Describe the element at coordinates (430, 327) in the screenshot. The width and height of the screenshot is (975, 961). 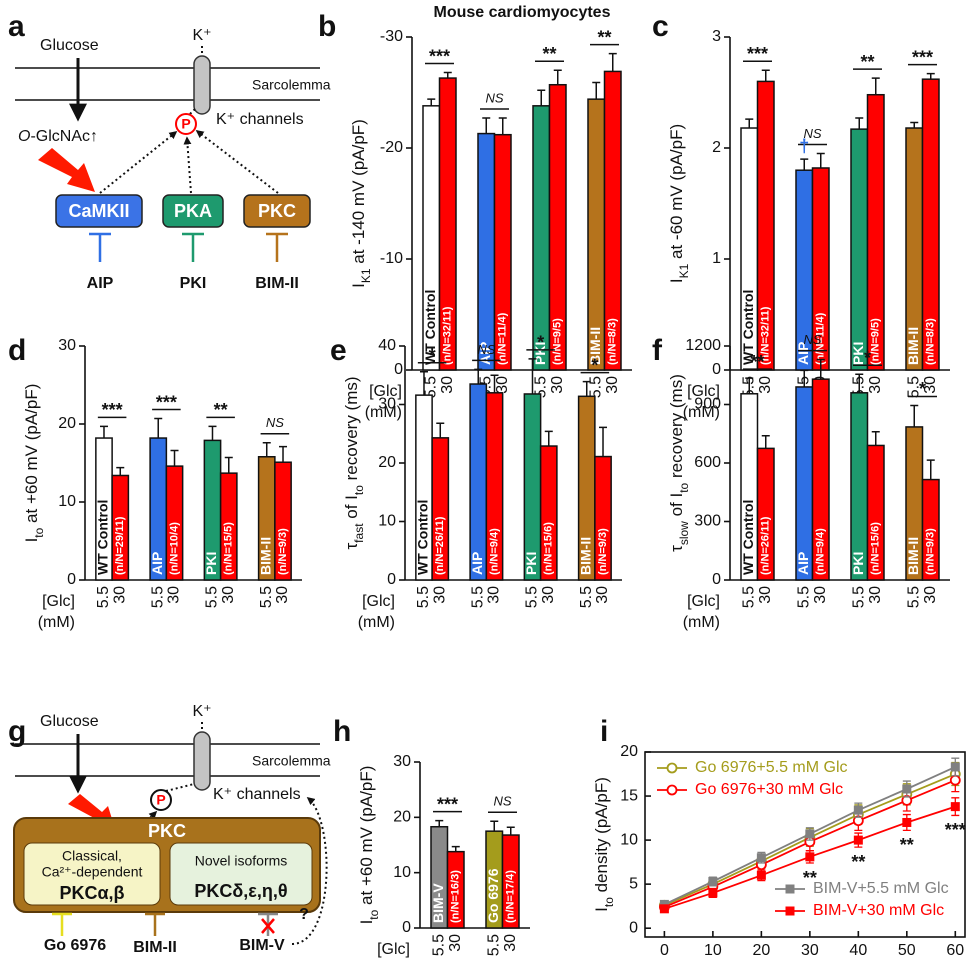
I see `group-label: WT Control` at that location.